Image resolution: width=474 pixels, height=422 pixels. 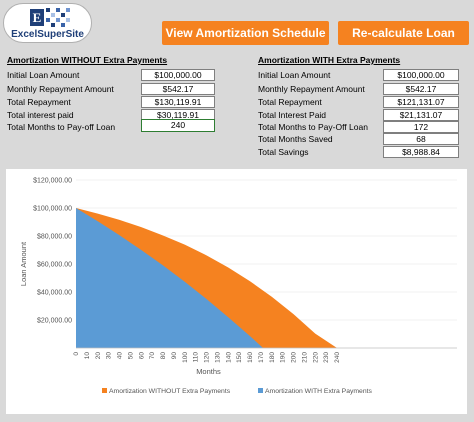 What do you see at coordinates (87, 60) in the screenshot?
I see `without-extra-title: Amortization WITHOUT Extra Payments` at bounding box center [87, 60].